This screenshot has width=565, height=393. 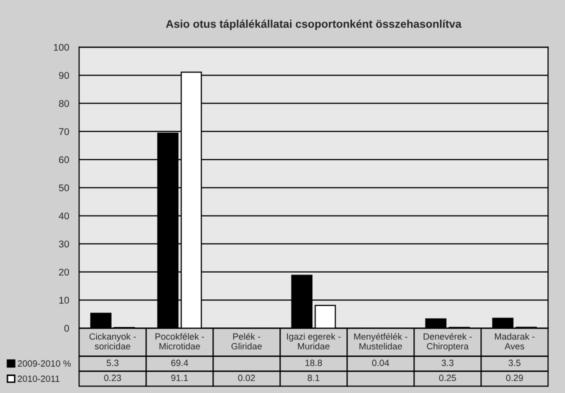 I want to click on y-tick-label: 100, so click(x=61, y=47).